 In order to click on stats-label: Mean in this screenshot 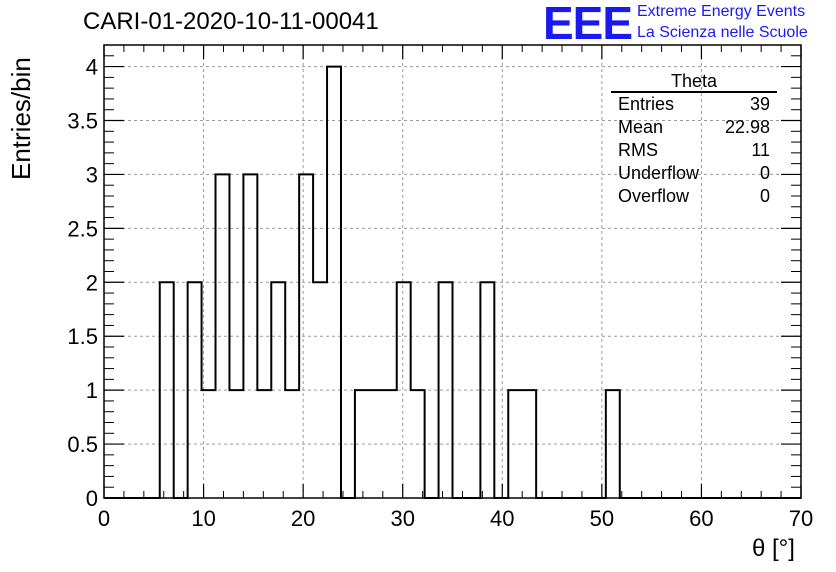, I will do `click(641, 127)`.